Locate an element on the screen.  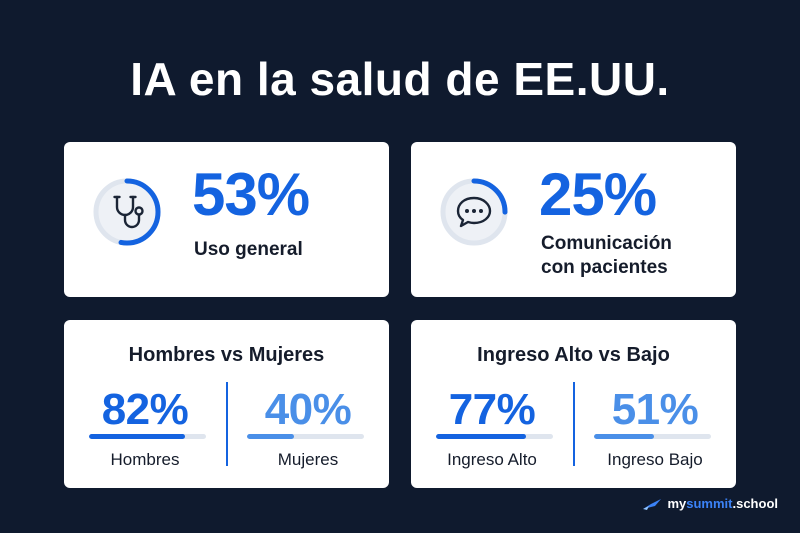
comparison-value: 40% is located at coordinates (308, 409).